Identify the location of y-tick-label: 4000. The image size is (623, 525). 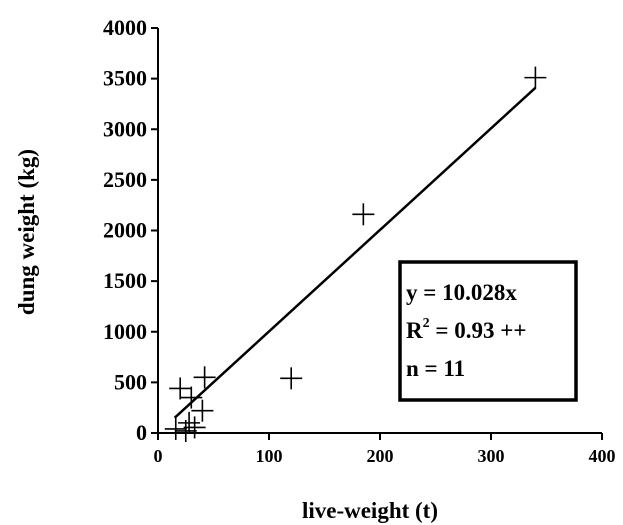
(125, 27).